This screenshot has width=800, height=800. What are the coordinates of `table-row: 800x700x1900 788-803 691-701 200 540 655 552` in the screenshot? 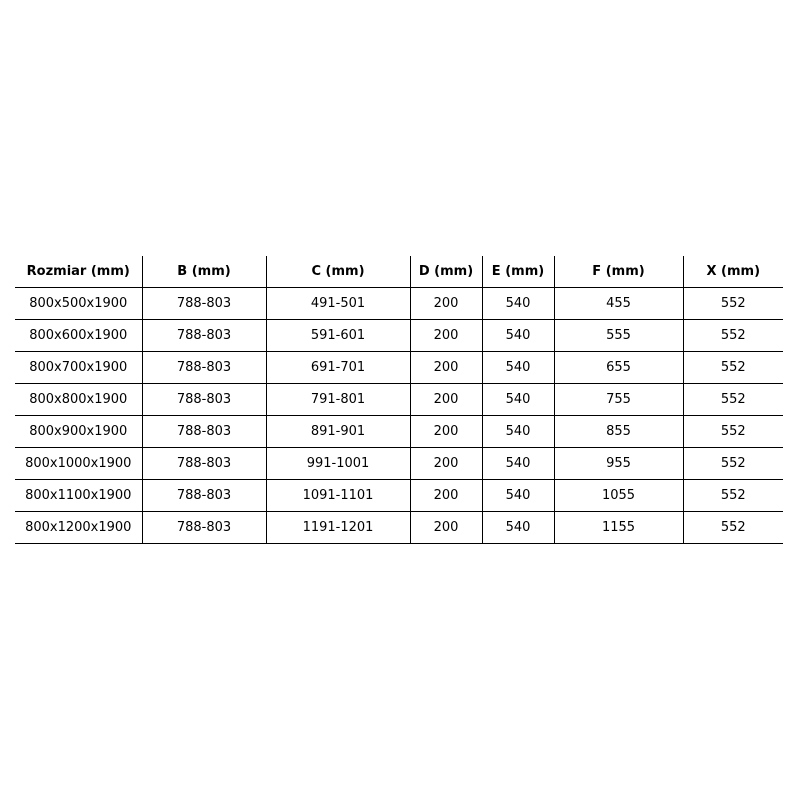 It's located at (399, 367).